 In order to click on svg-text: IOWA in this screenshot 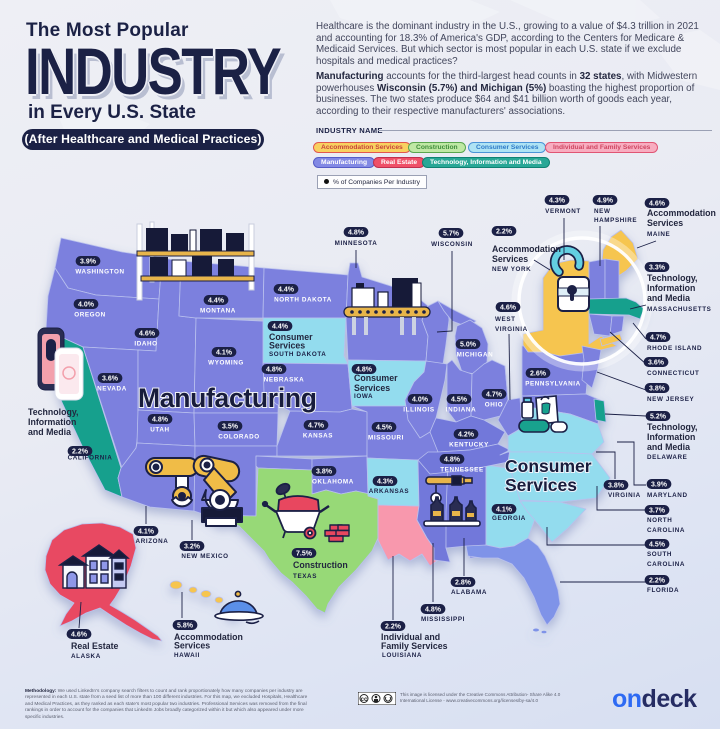, I will do `click(363, 396)`.